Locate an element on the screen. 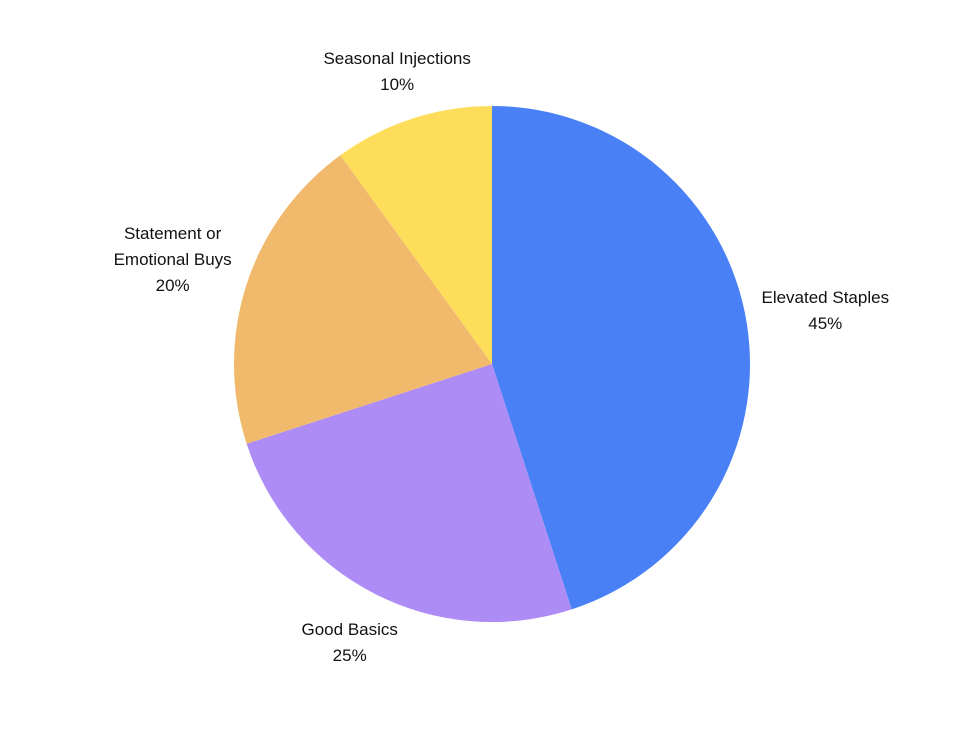  slice-label: Elevated Staples 45% is located at coordinates (825, 311).